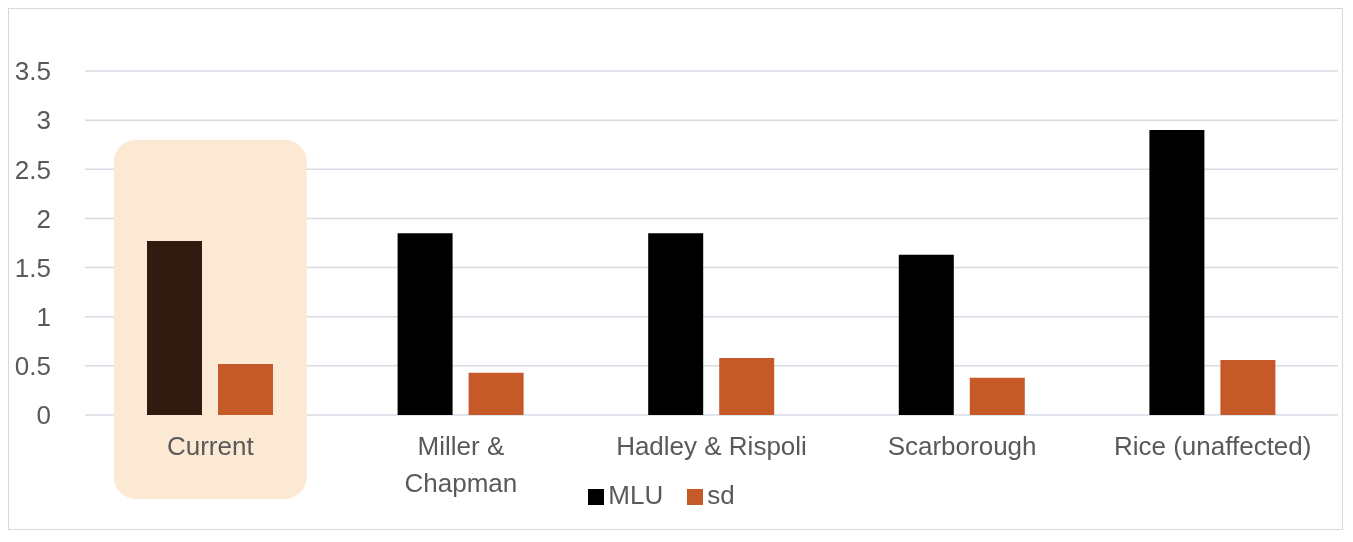 Image resolution: width=1353 pixels, height=542 pixels. I want to click on y-tick-label: 3.5, so click(32, 71).